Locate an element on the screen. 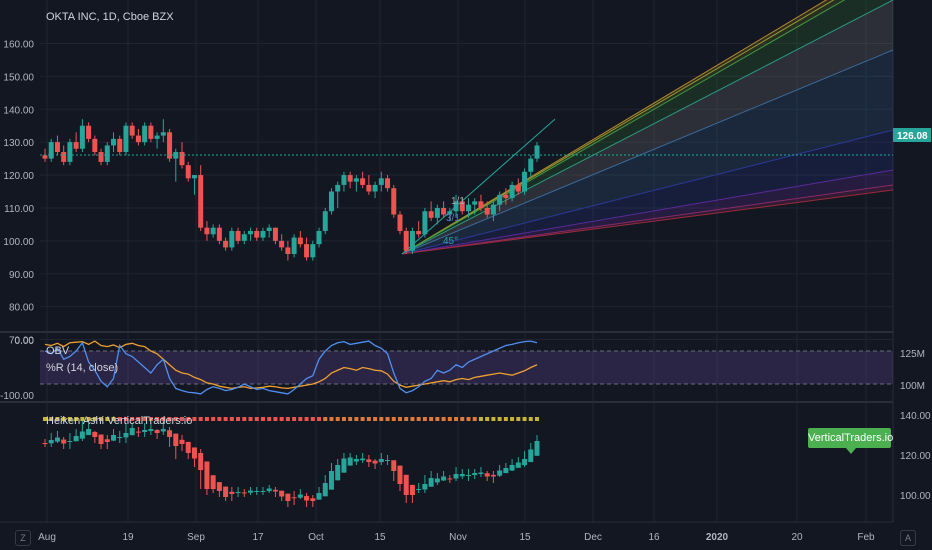 Image resolution: width=932 pixels, height=550 pixels. scale-toggle-left: Z is located at coordinates (23, 538).